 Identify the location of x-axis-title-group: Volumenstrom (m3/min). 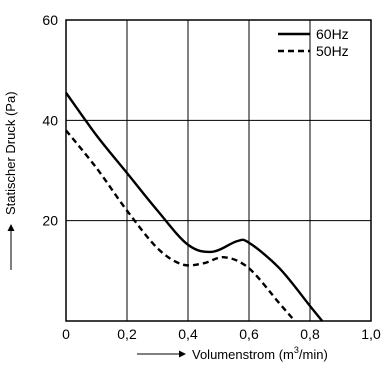
(232, 353).